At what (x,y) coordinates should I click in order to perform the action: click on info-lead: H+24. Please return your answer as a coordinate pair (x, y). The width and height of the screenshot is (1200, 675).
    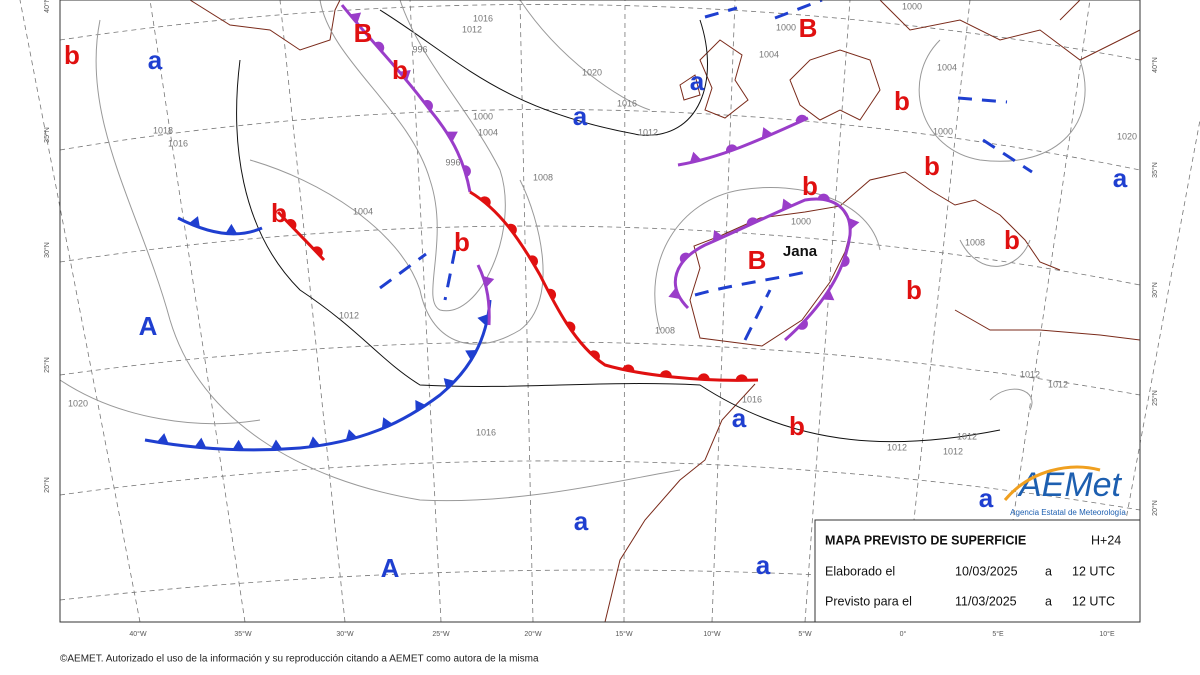
    Looking at the image, I should click on (1106, 540).